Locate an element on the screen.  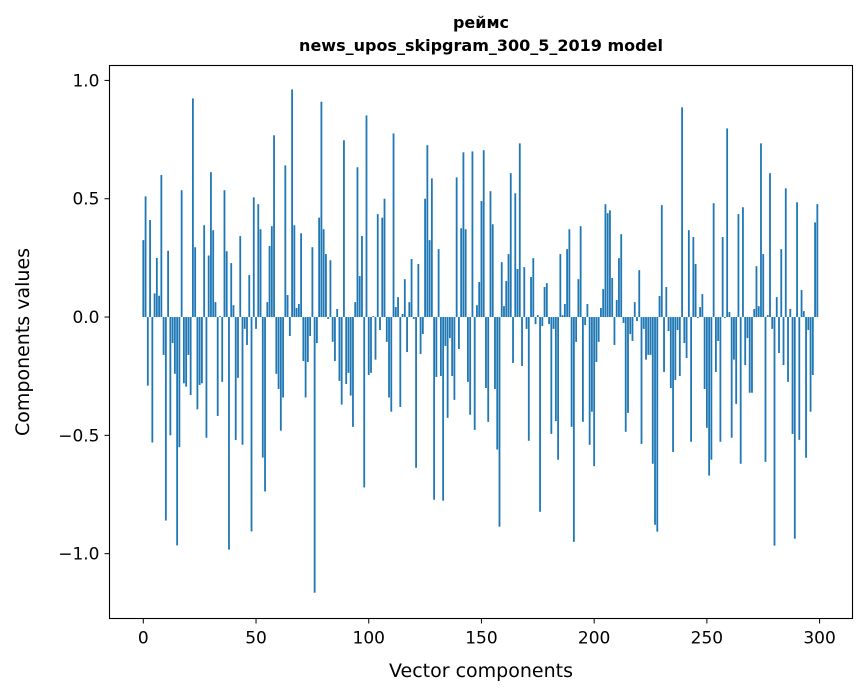
x-axis-label: Vector components is located at coordinates (481, 671).